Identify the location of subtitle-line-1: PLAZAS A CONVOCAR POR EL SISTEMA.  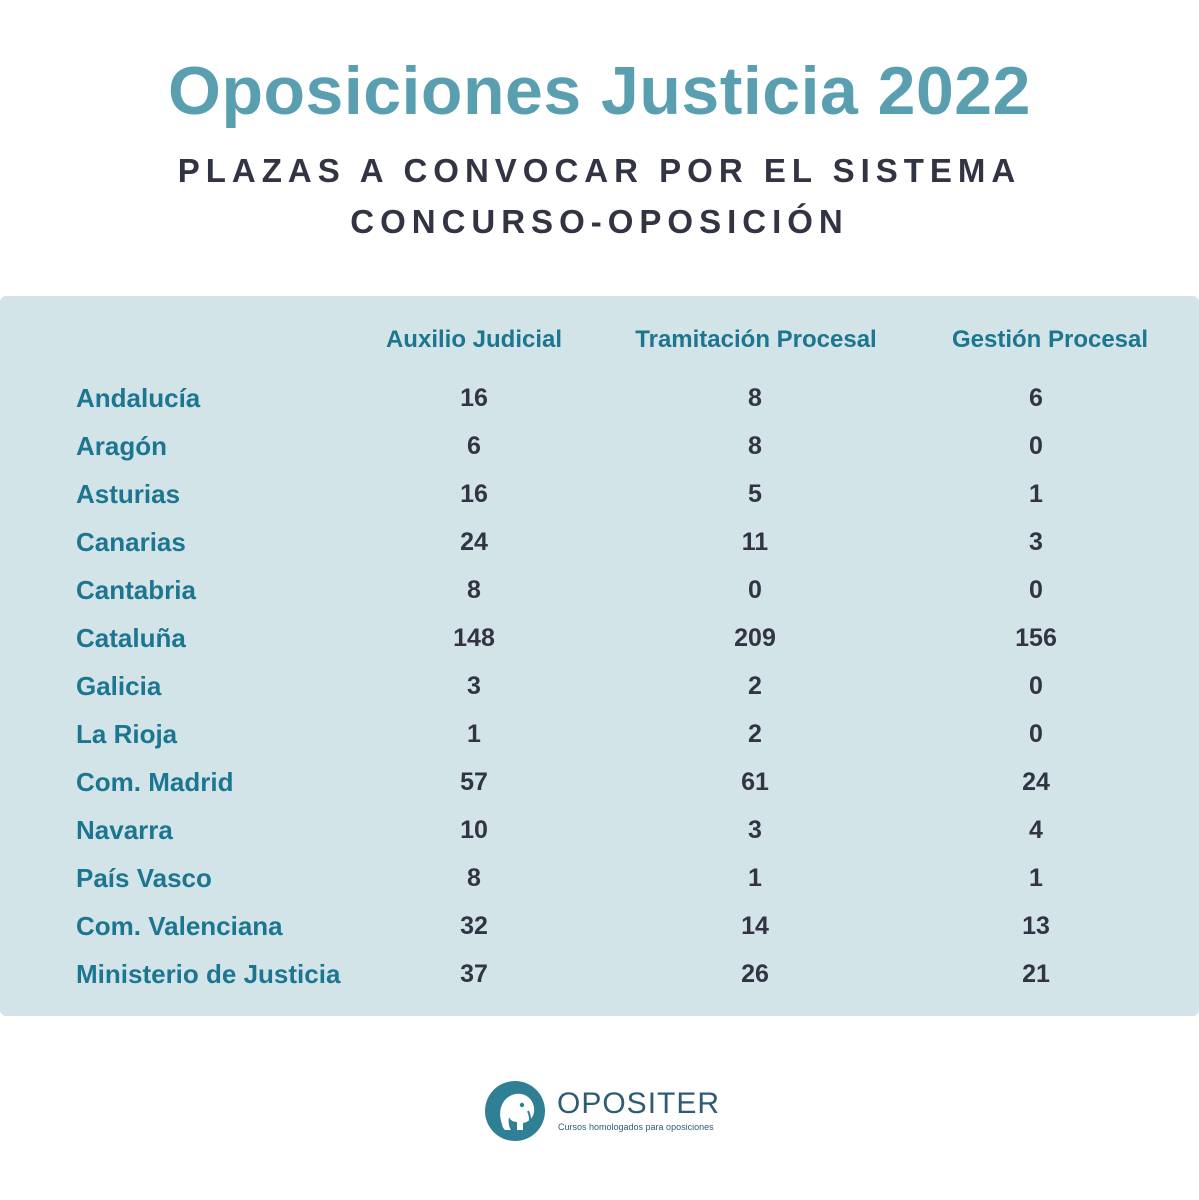
(599, 170).